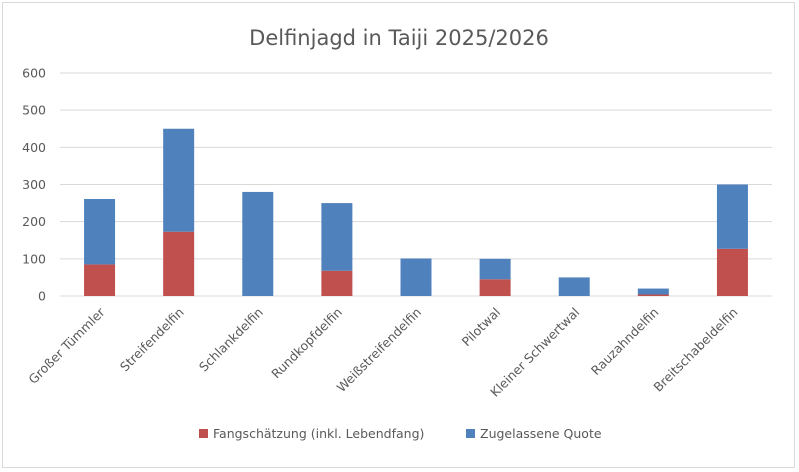 The image size is (799, 472). I want to click on x-category-label: Rundkopfdelfin, so click(306, 343).